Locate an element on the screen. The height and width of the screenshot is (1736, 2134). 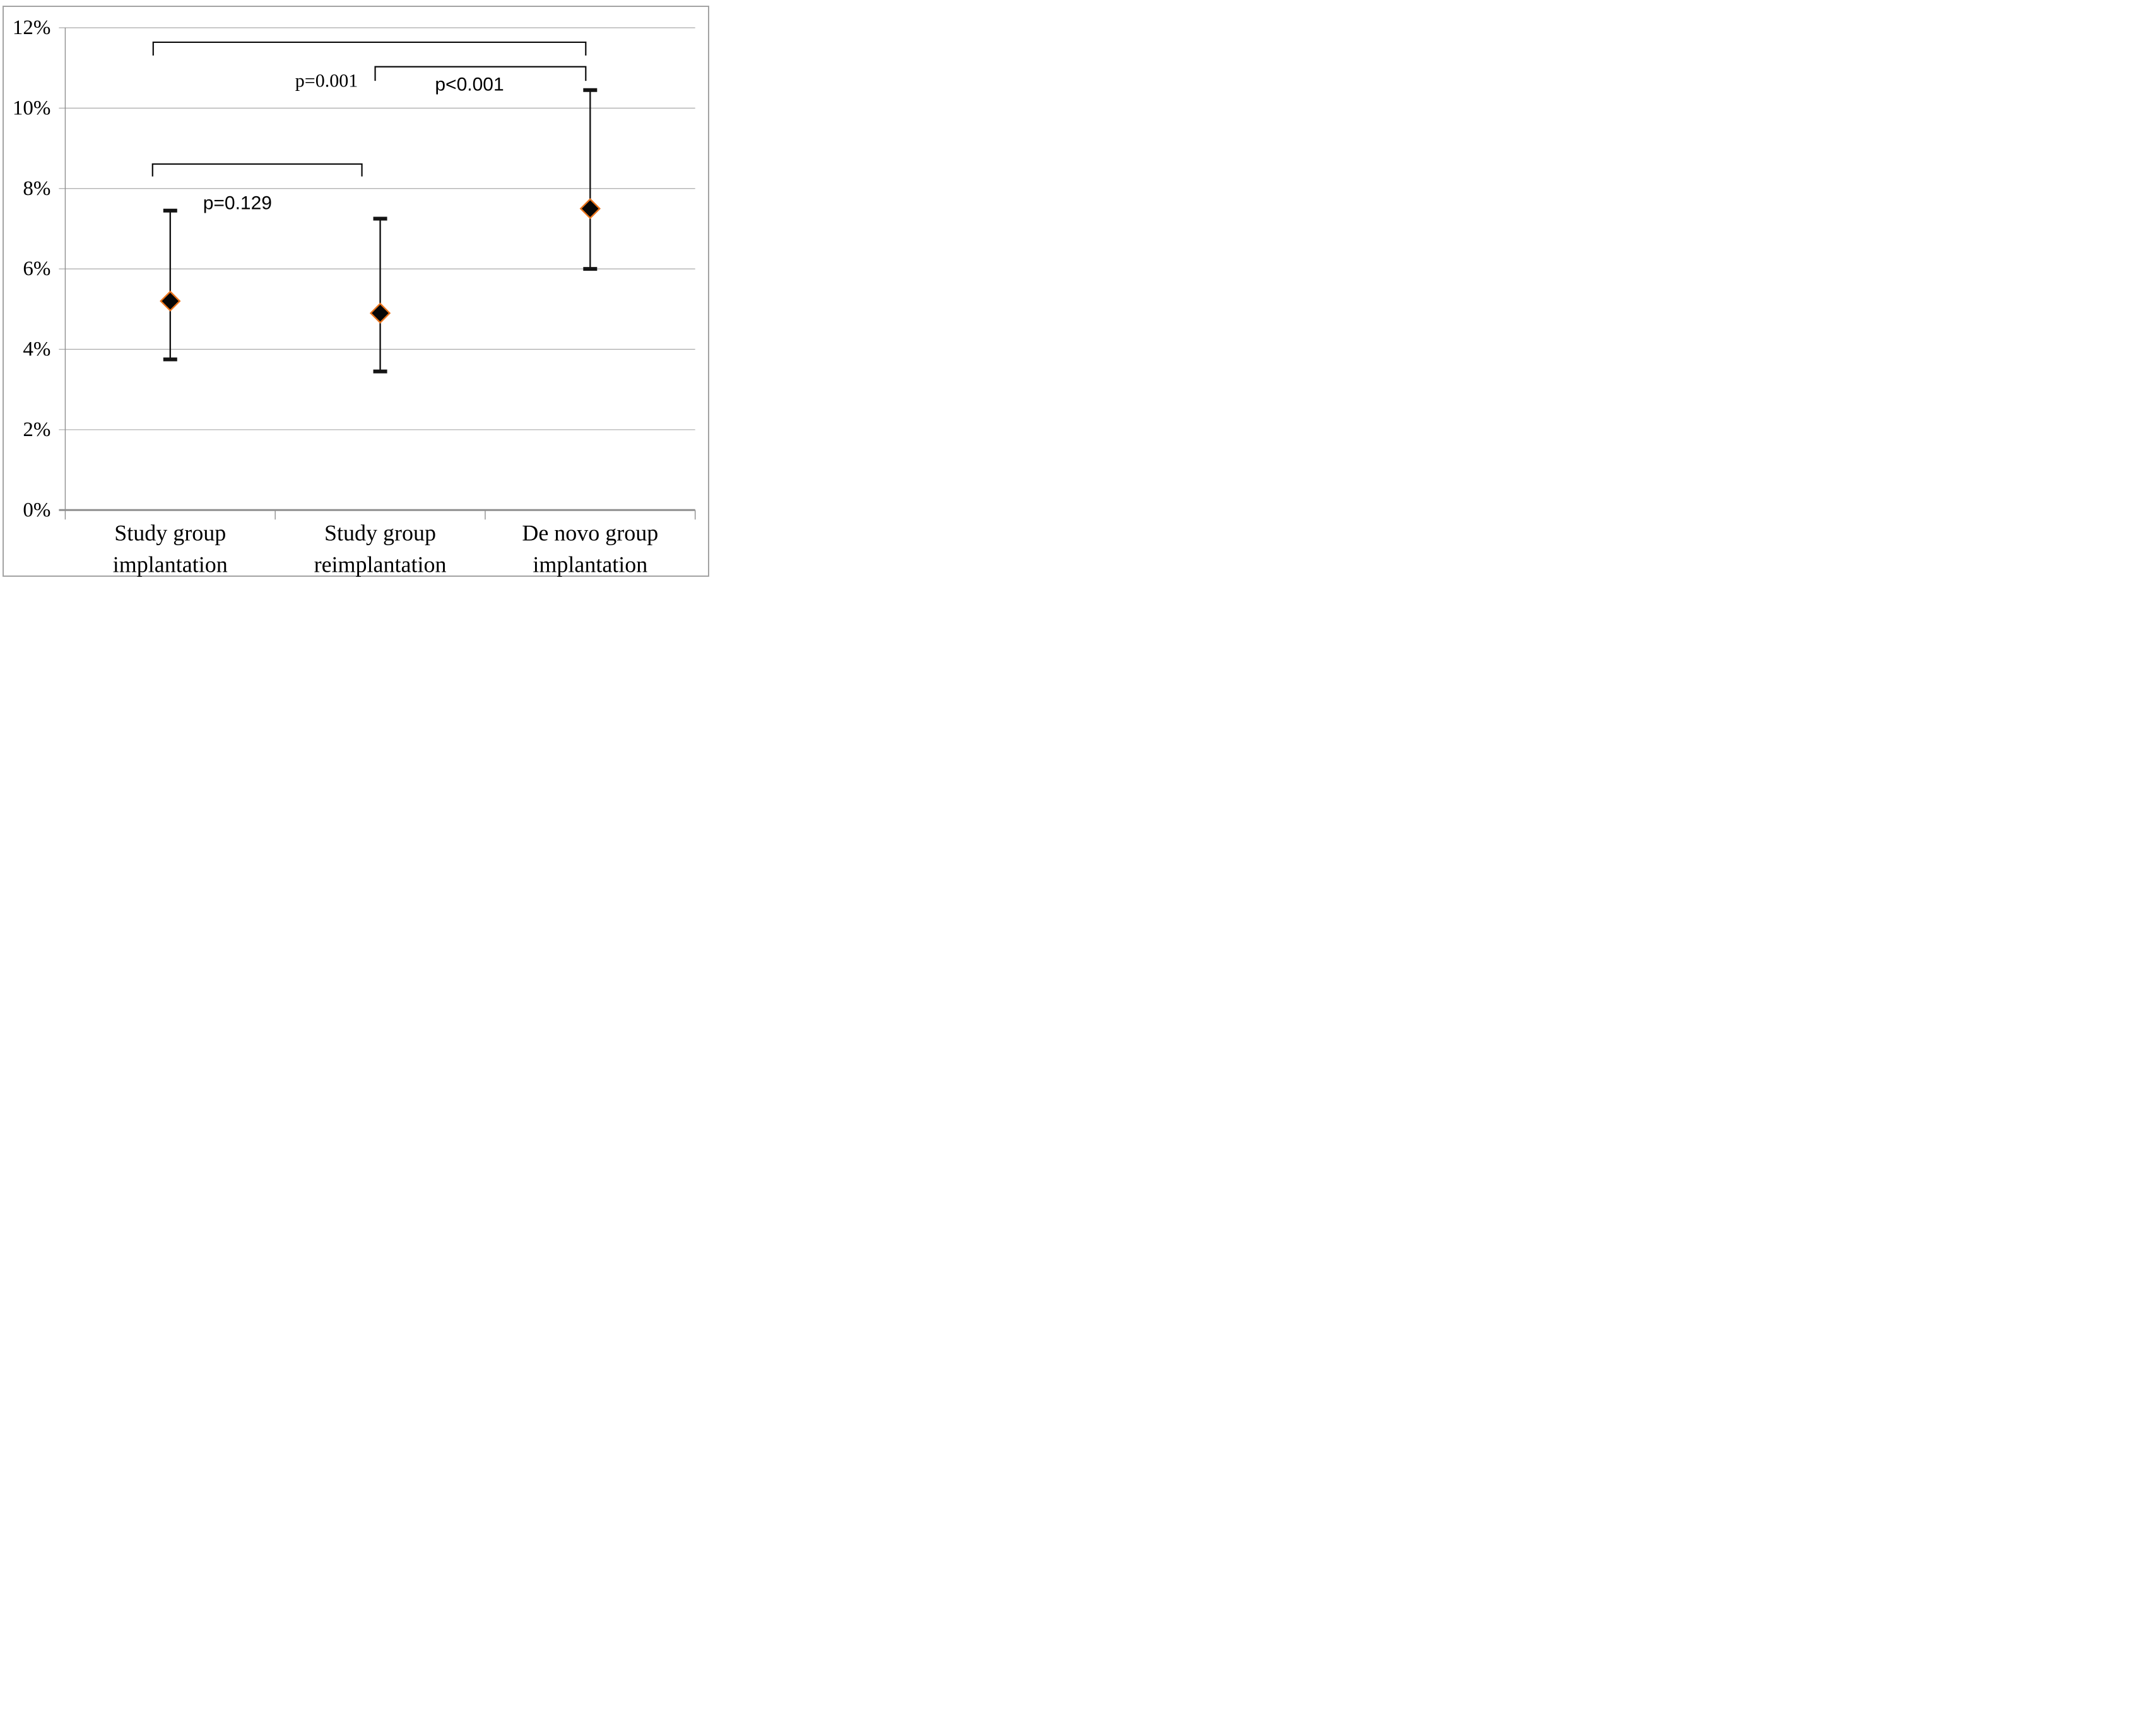
y-tick-label: 4% is located at coordinates (36, 349).